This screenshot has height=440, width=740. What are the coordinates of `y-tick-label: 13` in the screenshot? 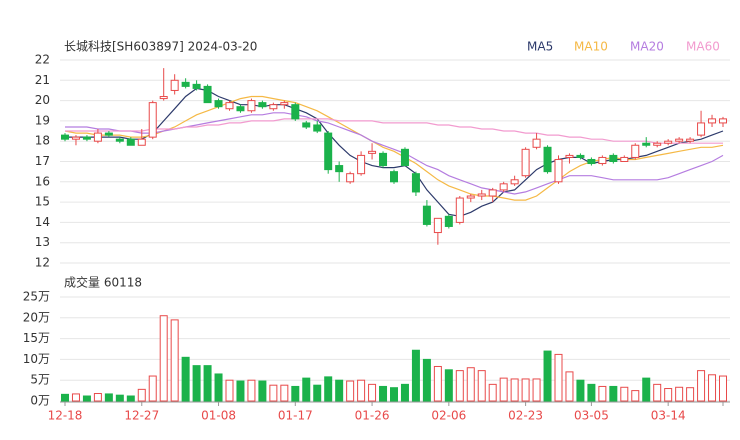 It's located at (42, 242).